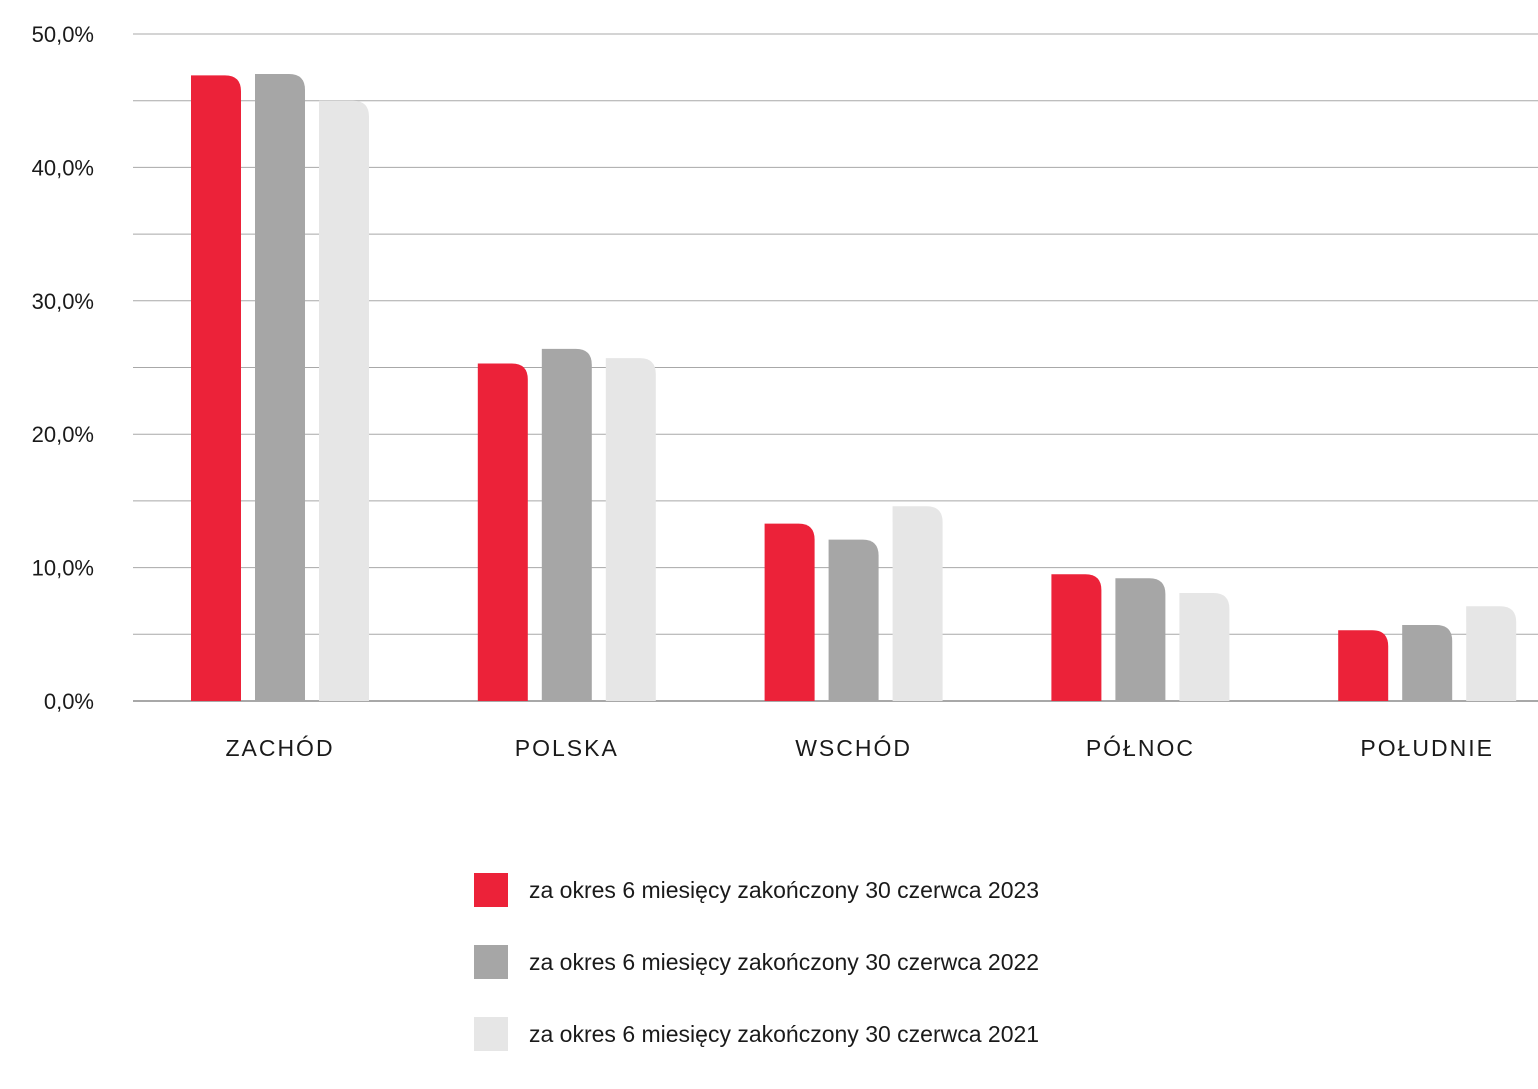  I want to click on legend-swatch-2021, so click(491, 1034).